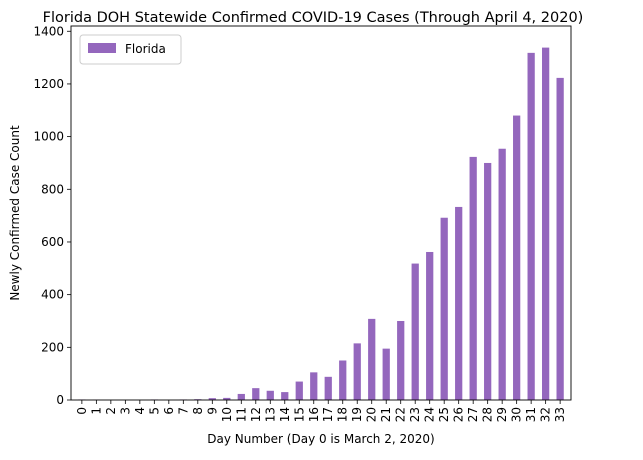 The width and height of the screenshot is (643, 460). Describe the element at coordinates (198, 411) in the screenshot. I see `x-tick-label: 8` at that location.